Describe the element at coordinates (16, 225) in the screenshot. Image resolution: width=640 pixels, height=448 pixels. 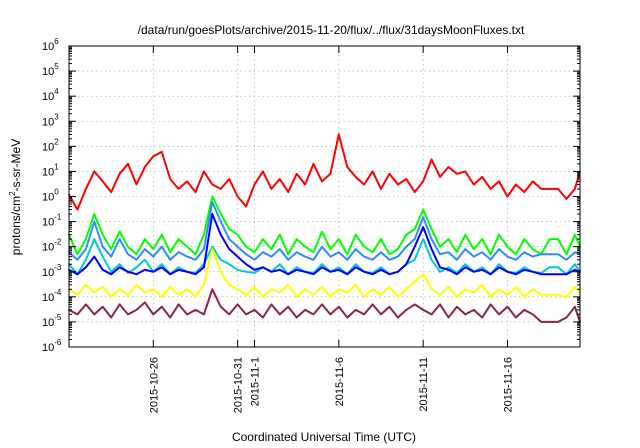
I see `y-axis-label-main: protons/cm` at that location.